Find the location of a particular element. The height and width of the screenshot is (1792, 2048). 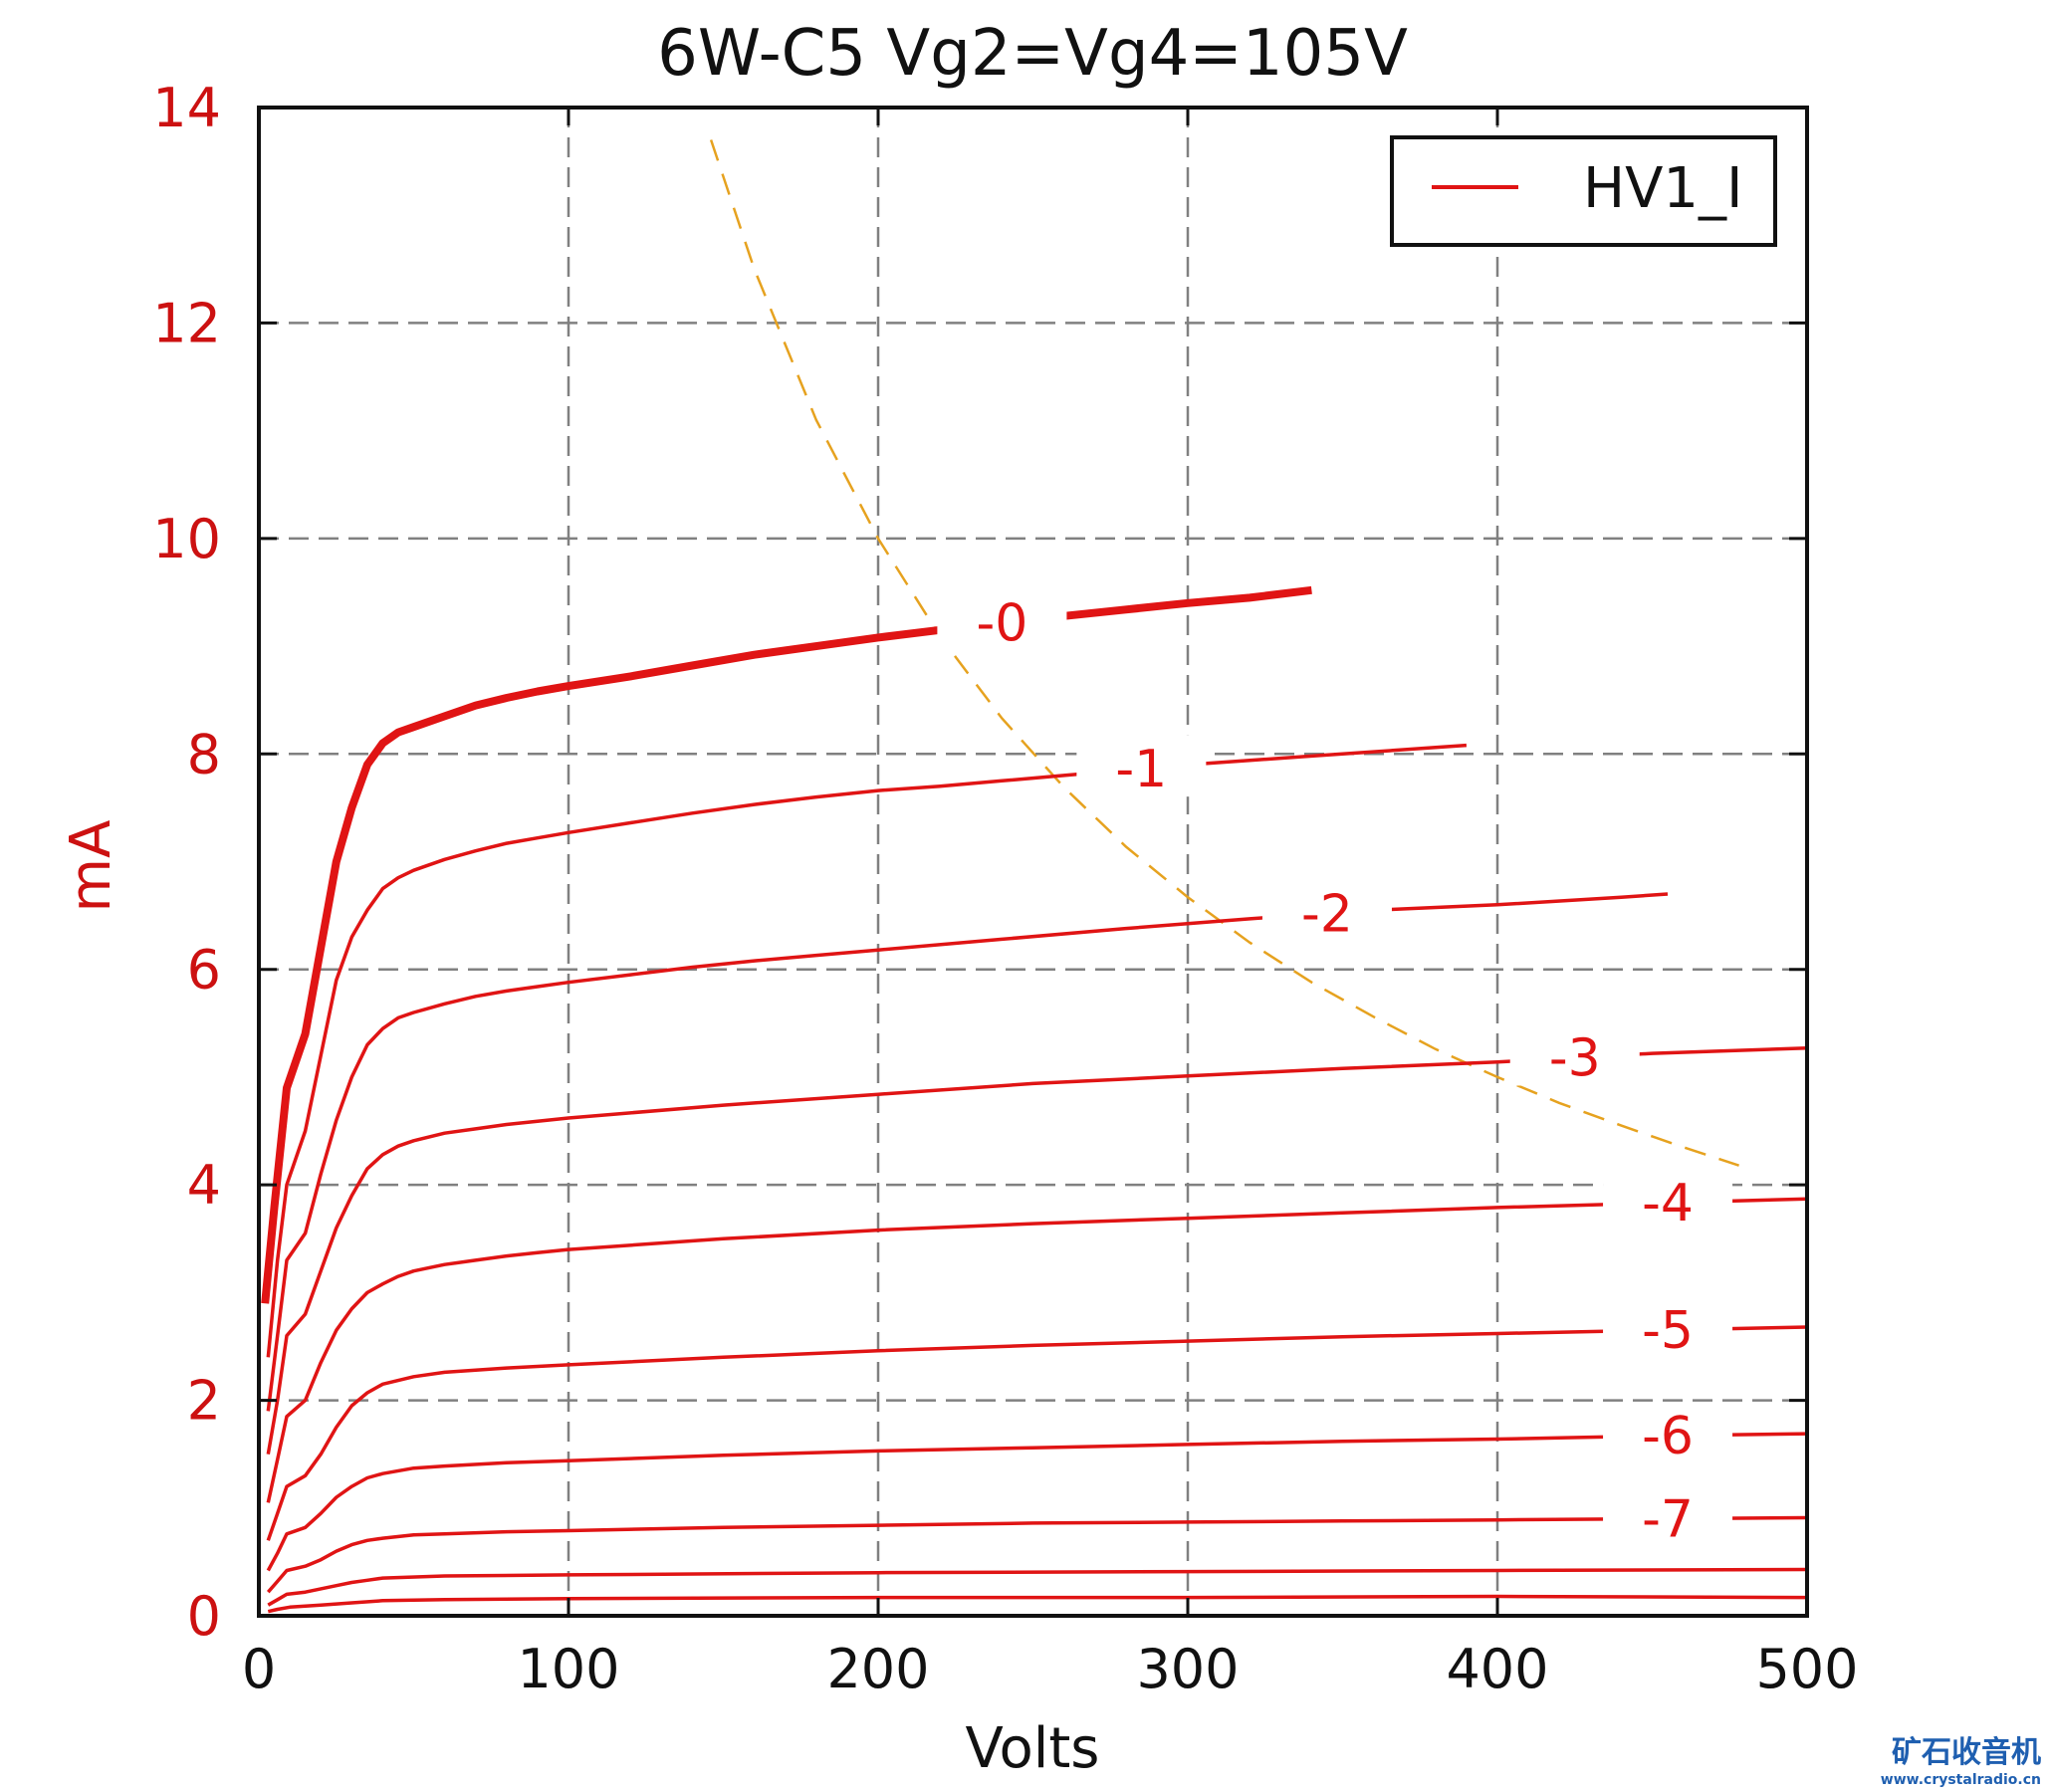

curve--5 is located at coordinates (1037, 1433).